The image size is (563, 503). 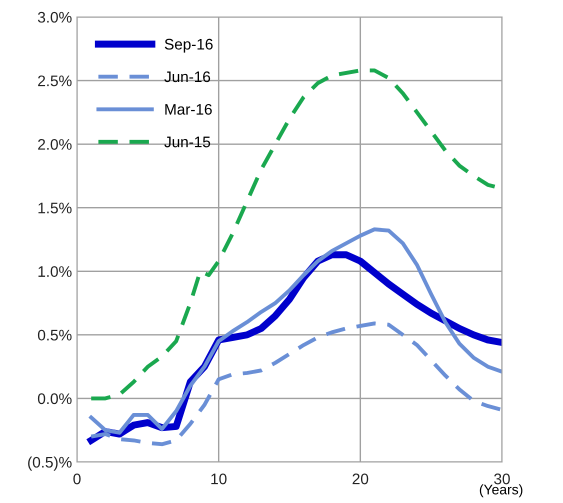 What do you see at coordinates (55, 80) in the screenshot?
I see `y-tick-label: 2.5%` at bounding box center [55, 80].